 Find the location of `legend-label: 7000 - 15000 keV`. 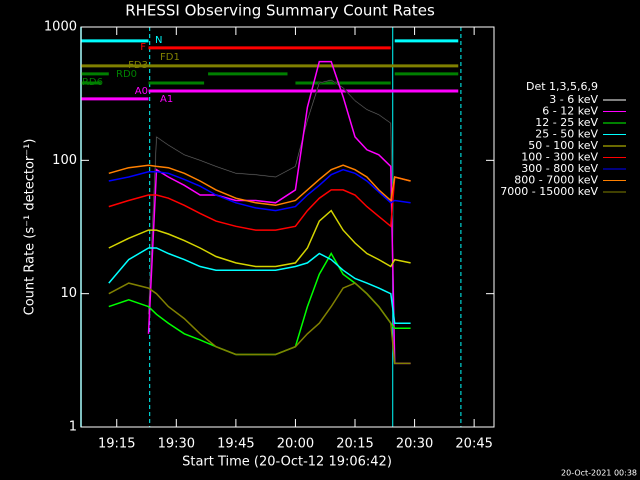

legend-label: 7000 - 15000 keV is located at coordinates (549, 191).